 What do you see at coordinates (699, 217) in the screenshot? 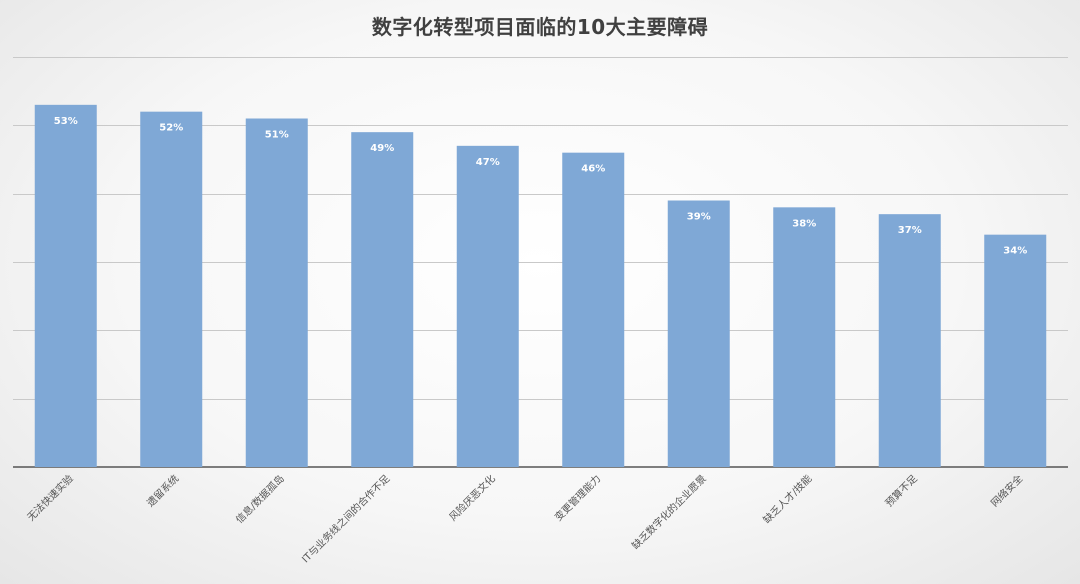
I see `bar-value-label: 39%` at bounding box center [699, 217].